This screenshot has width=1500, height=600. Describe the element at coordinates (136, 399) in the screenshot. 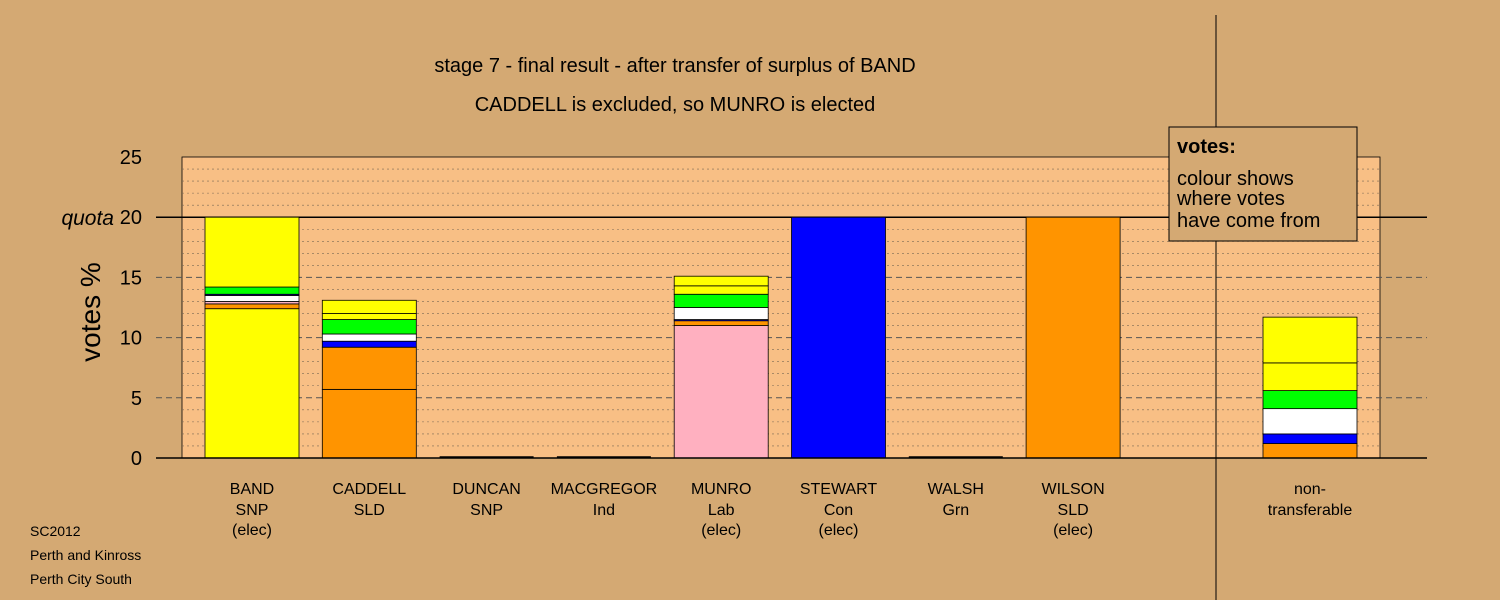

I see `y-tick-label: 5` at that location.